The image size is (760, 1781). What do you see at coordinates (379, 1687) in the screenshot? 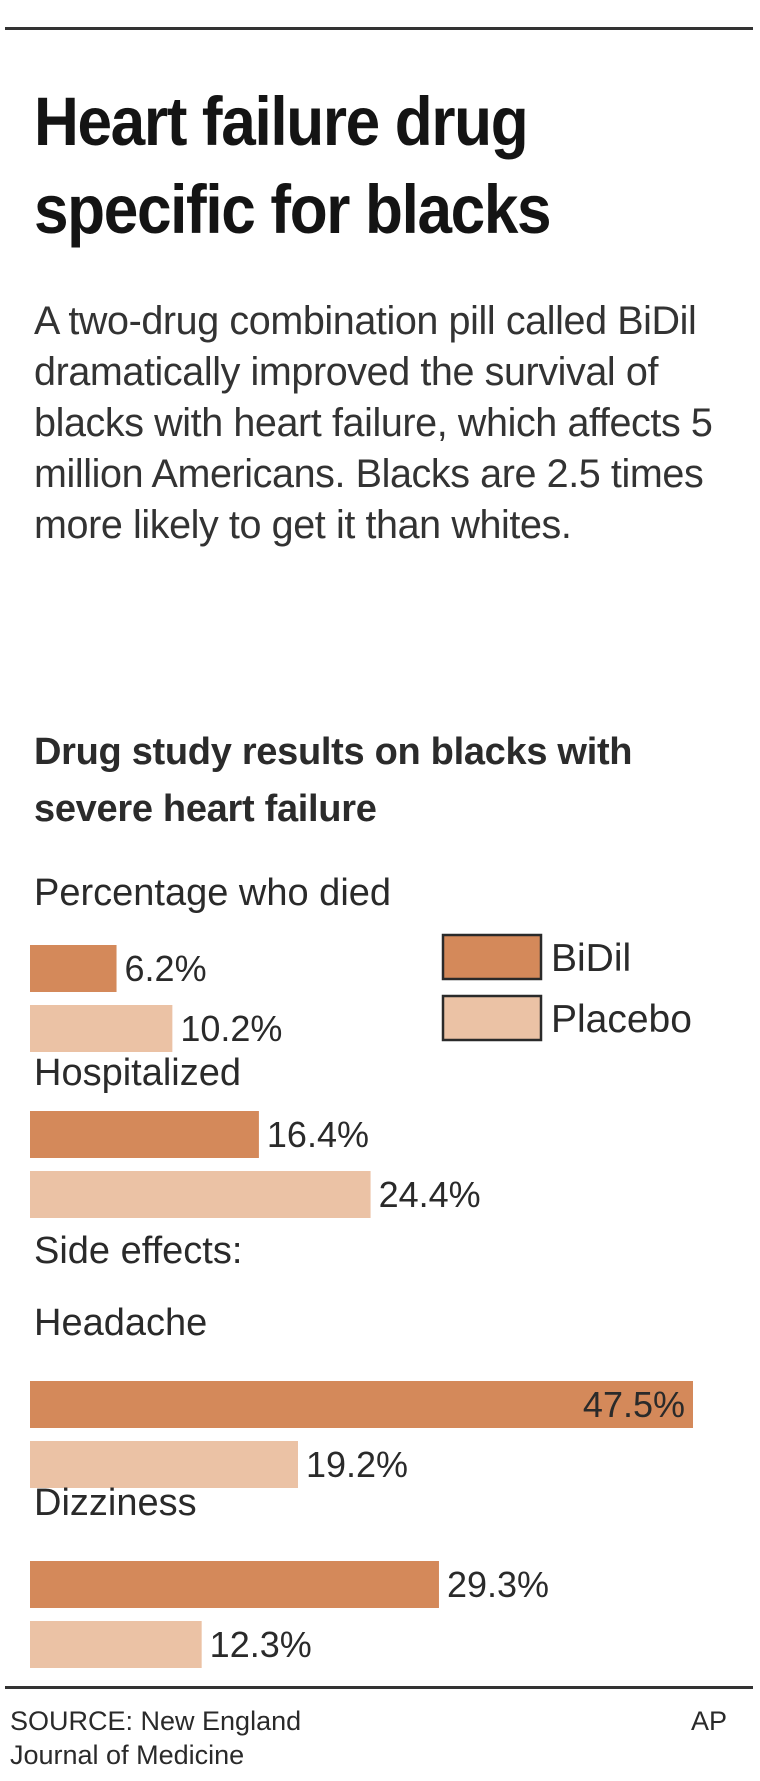
I see `bottom-rule` at bounding box center [379, 1687].